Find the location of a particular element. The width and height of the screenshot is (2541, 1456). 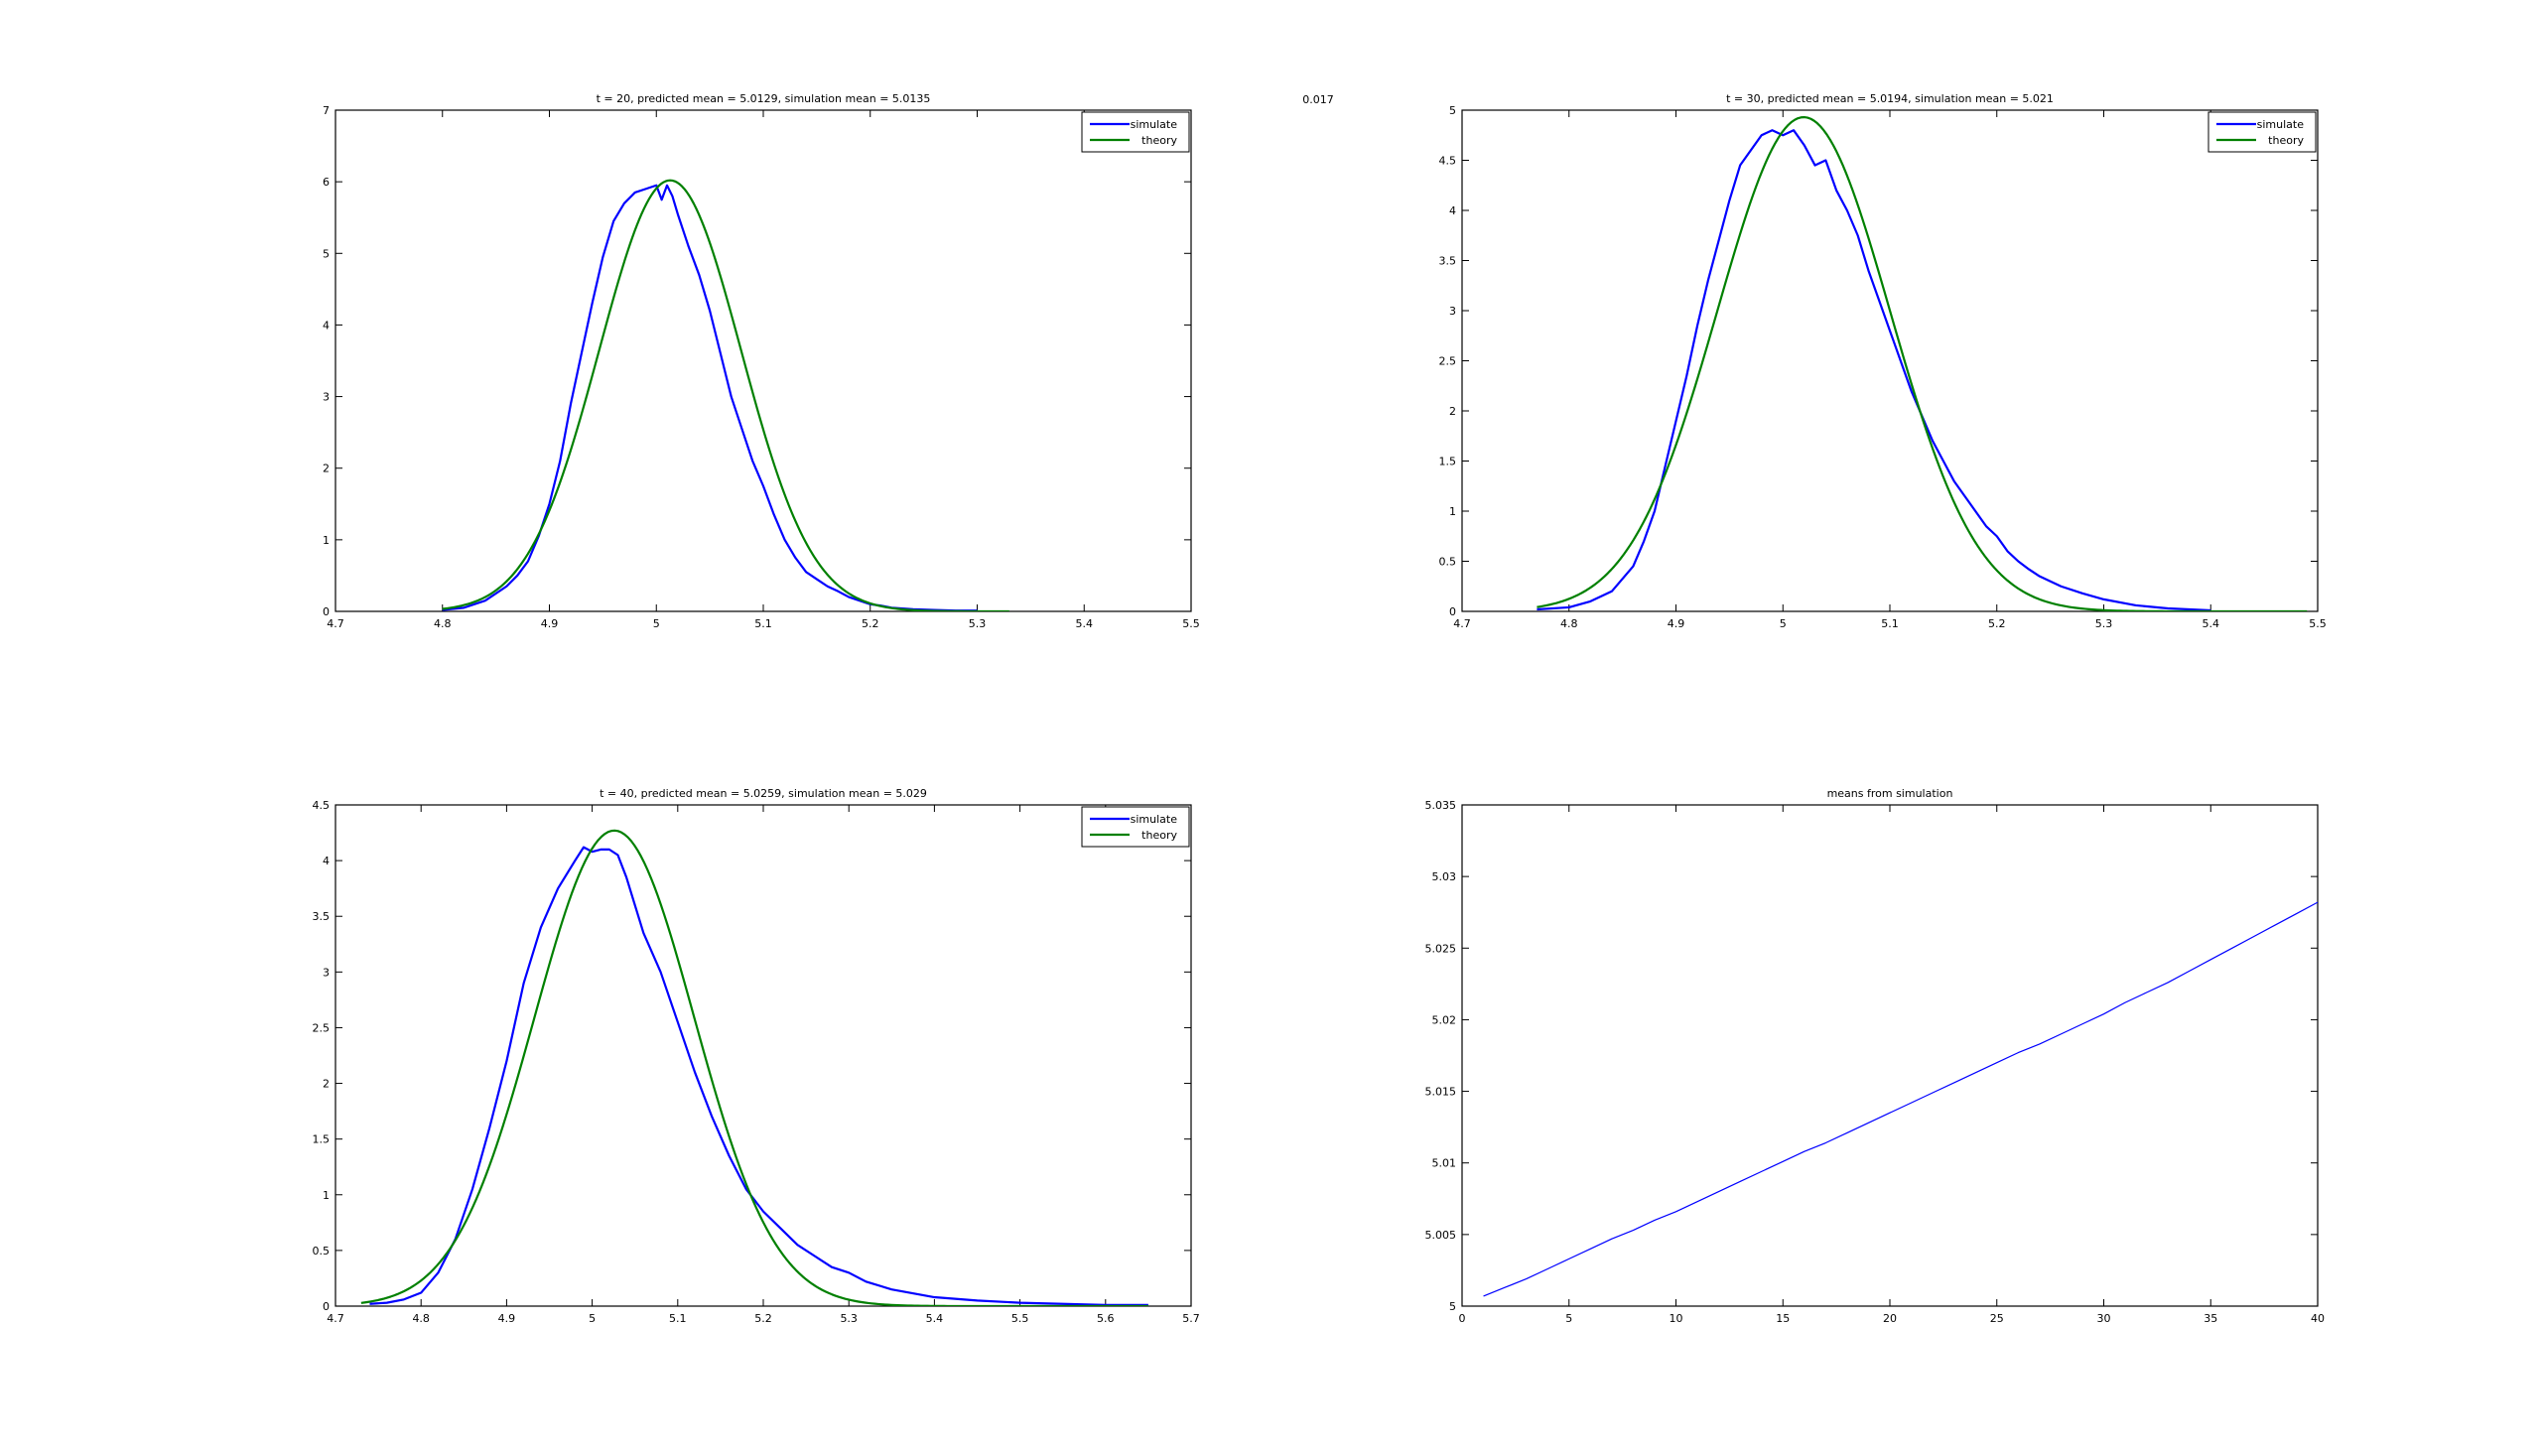

y-tick-label: 4.5 is located at coordinates (1448, 161).